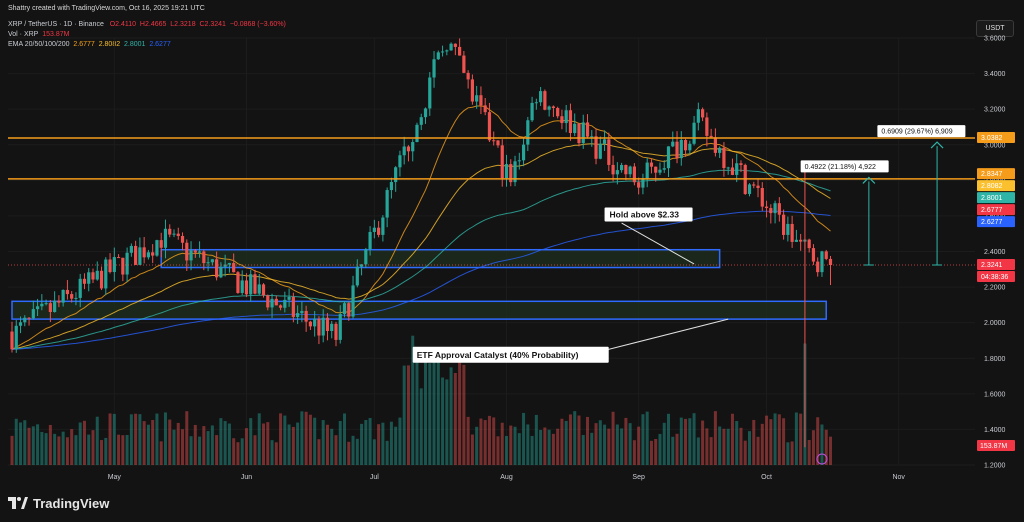 The image size is (1024, 522). I want to click on price-axis-tick: 1.6000, so click(995, 394).